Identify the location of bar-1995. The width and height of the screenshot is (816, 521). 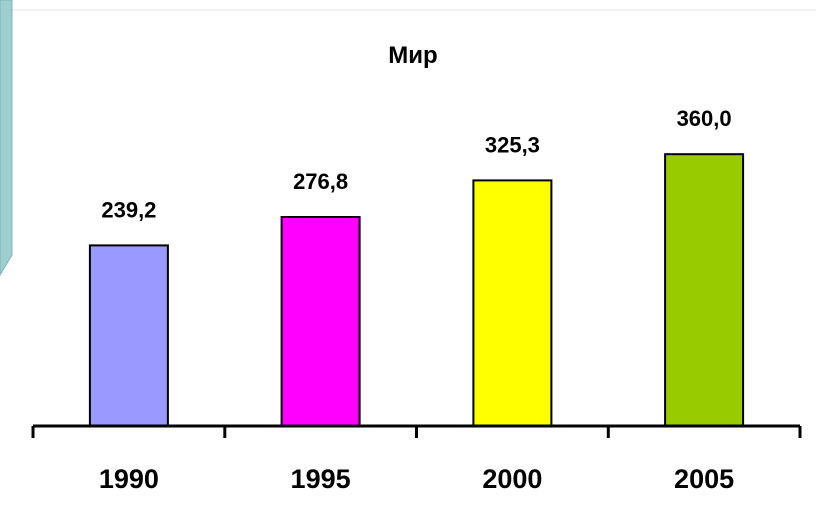
(320, 321).